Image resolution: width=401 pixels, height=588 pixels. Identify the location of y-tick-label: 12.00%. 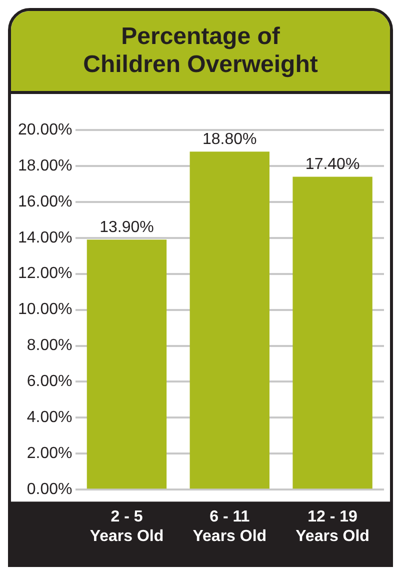
(45, 273).